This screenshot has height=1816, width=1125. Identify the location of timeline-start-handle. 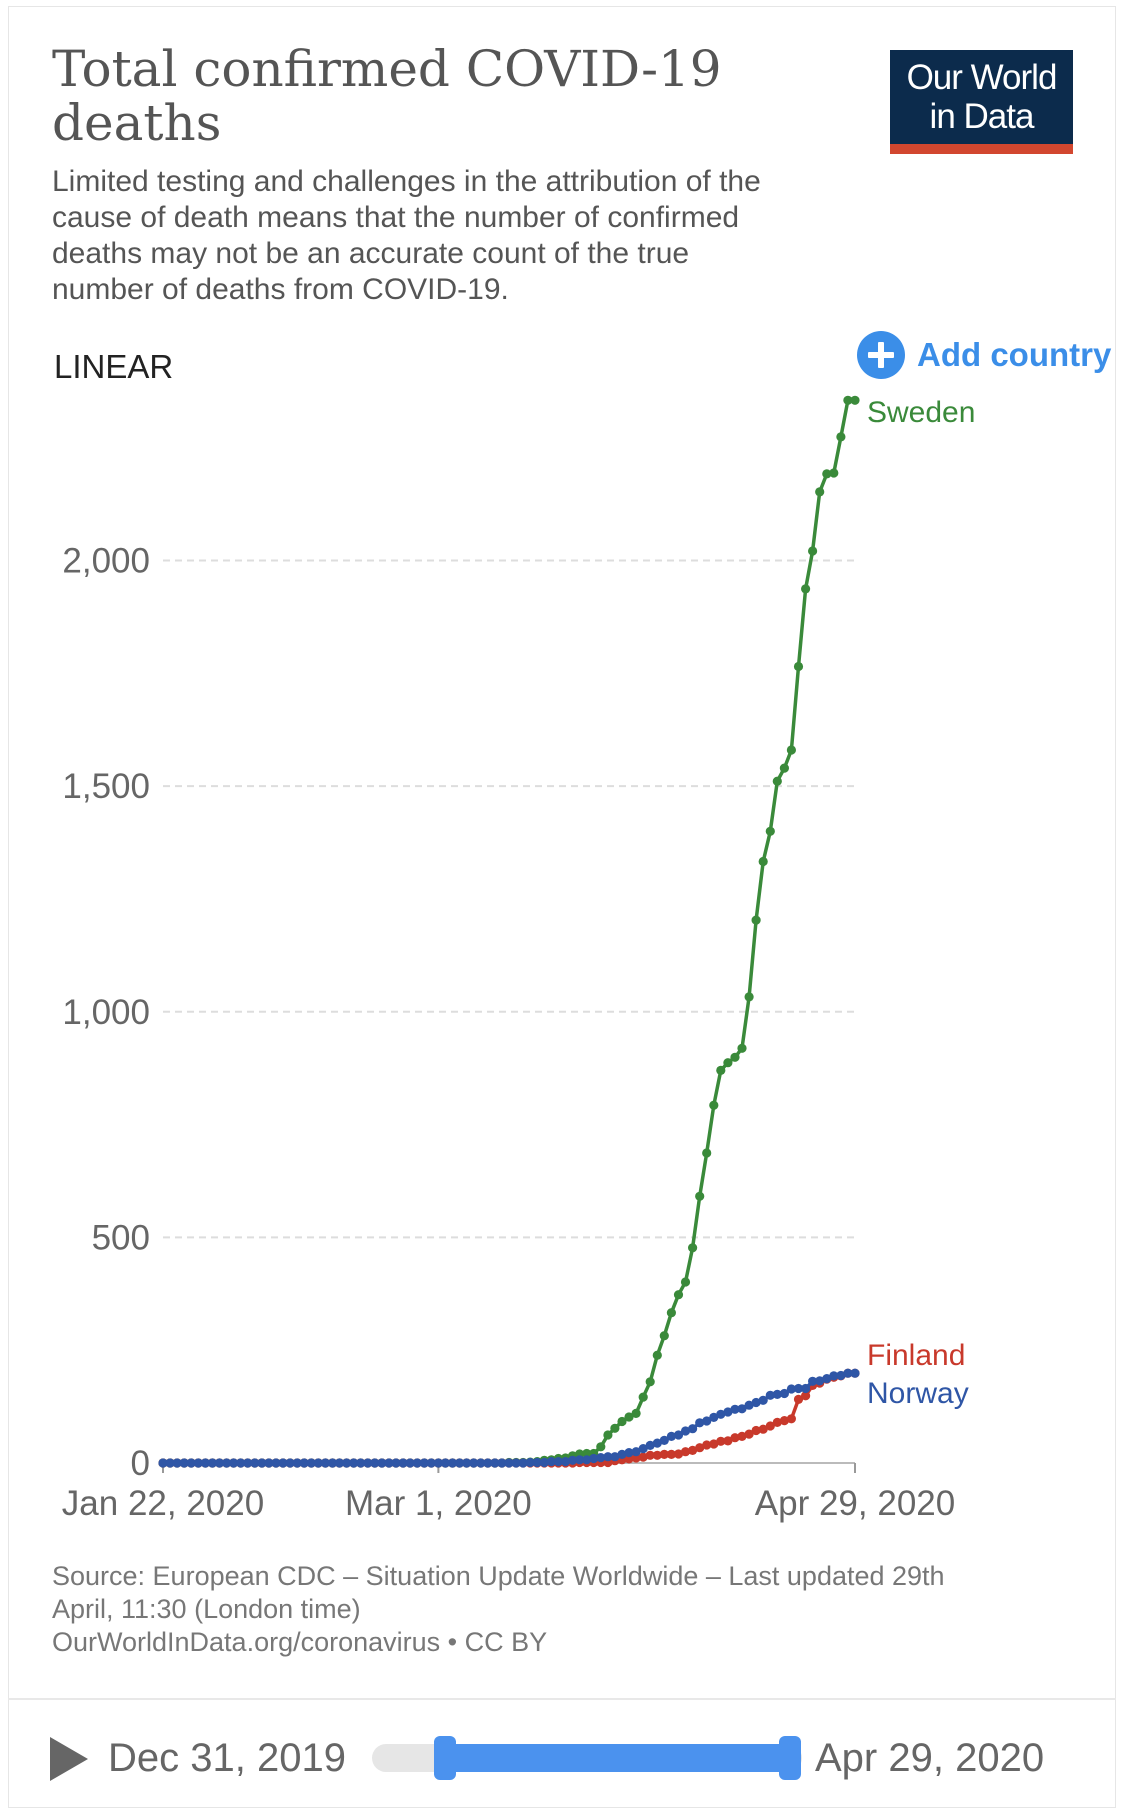
(445, 1758).